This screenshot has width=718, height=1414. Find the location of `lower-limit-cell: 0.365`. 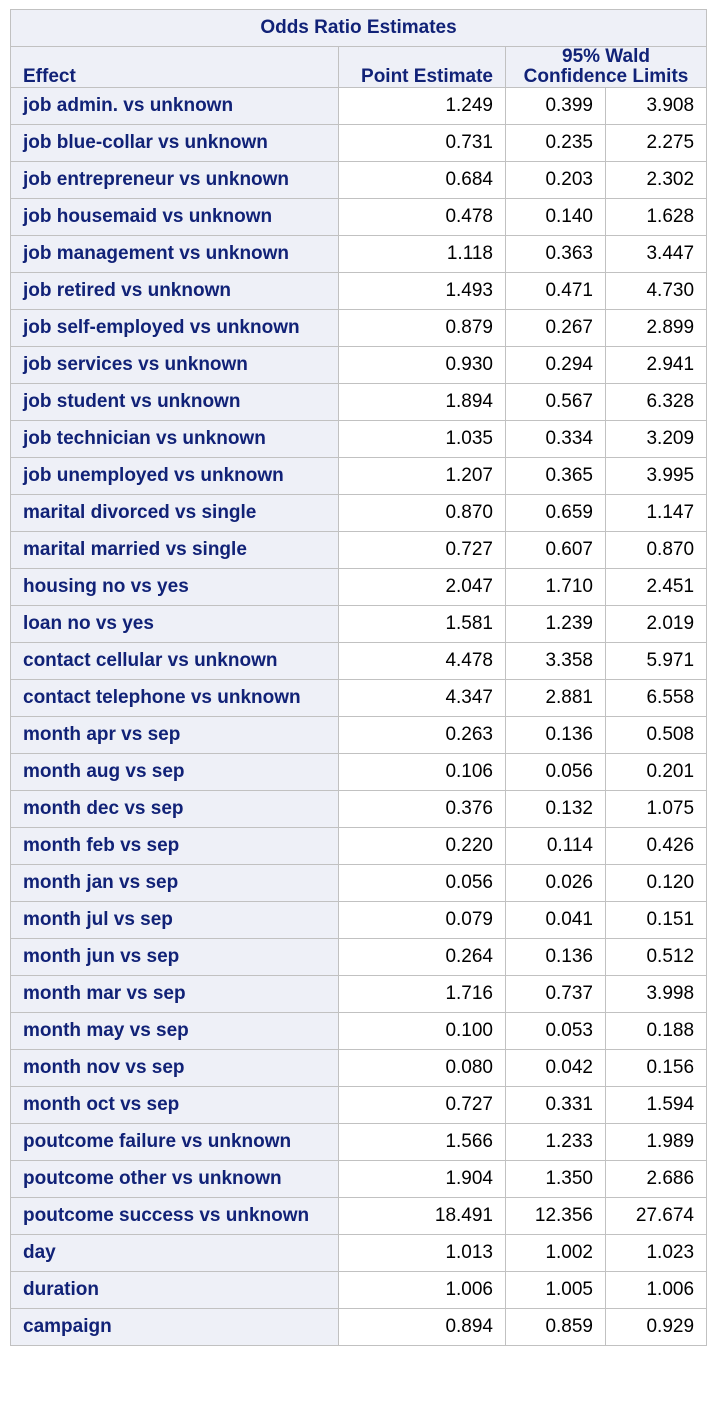

lower-limit-cell: 0.365 is located at coordinates (555, 476).